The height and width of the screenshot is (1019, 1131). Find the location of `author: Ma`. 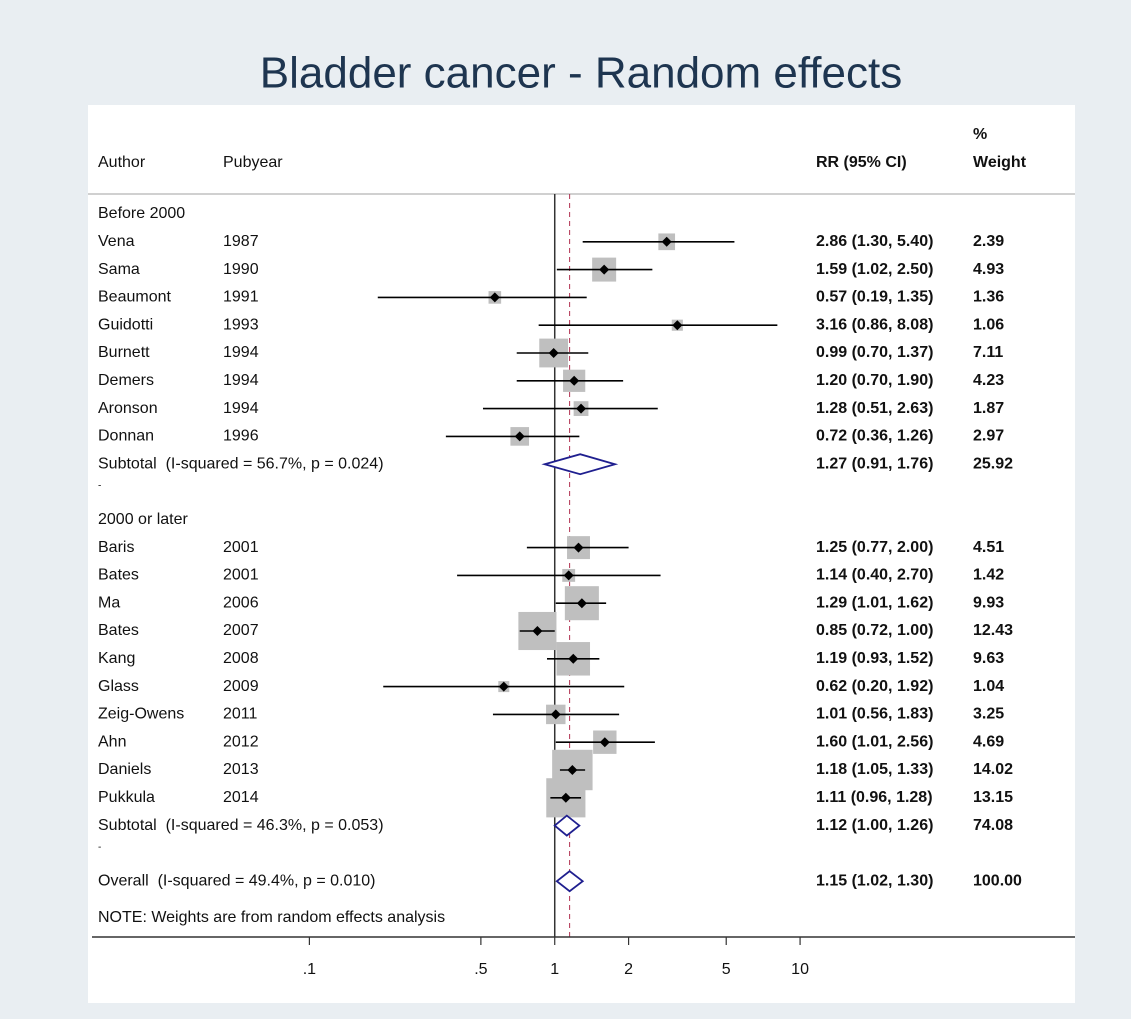

author: Ma is located at coordinates (109, 602).